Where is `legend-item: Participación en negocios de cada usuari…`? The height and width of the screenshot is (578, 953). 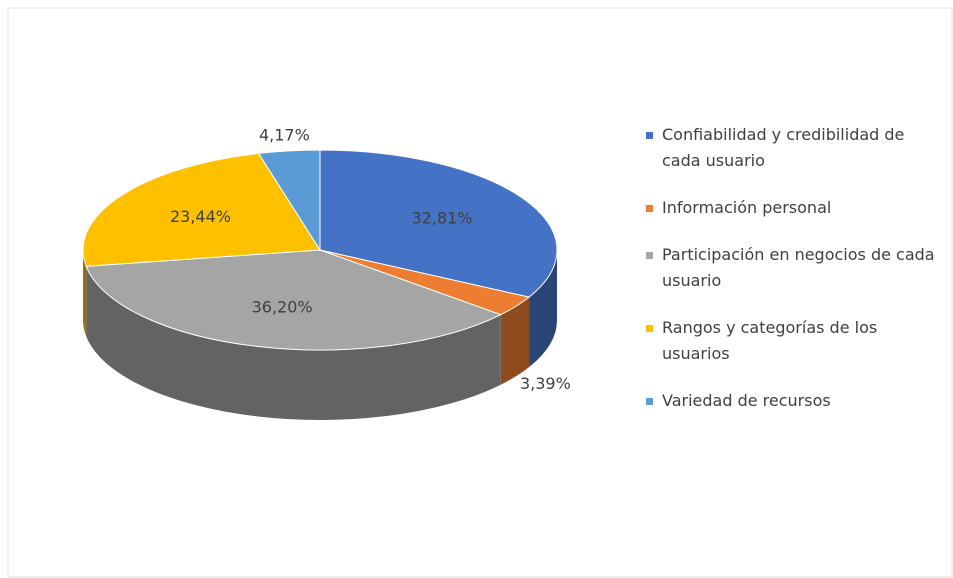
legend-item: Participación en negocios de cada usuari… is located at coordinates (796, 268).